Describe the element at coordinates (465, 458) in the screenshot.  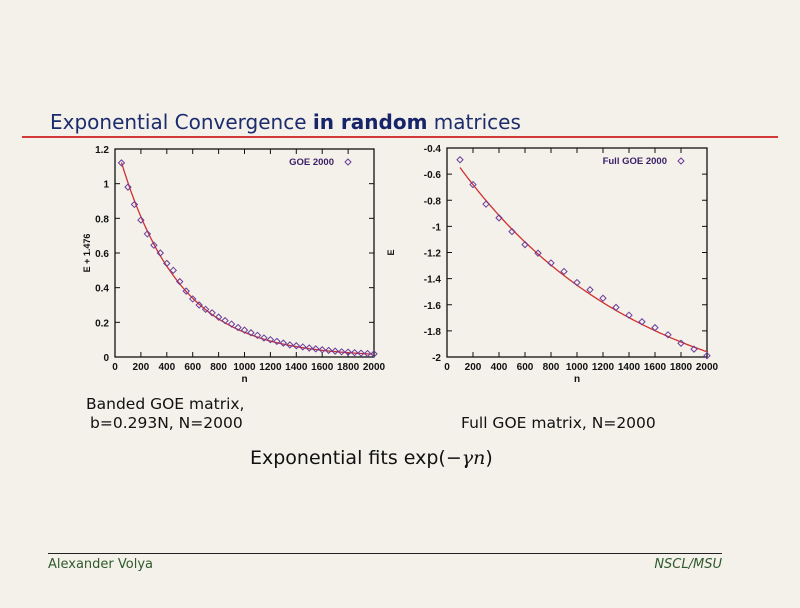
I see `fits-math: −γn` at that location.